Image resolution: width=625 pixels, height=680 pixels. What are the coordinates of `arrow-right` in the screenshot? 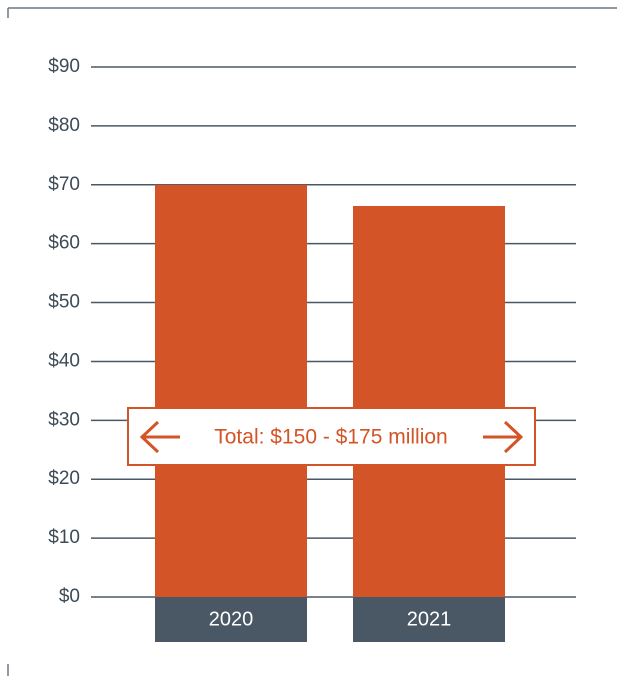 It's located at (503, 437).